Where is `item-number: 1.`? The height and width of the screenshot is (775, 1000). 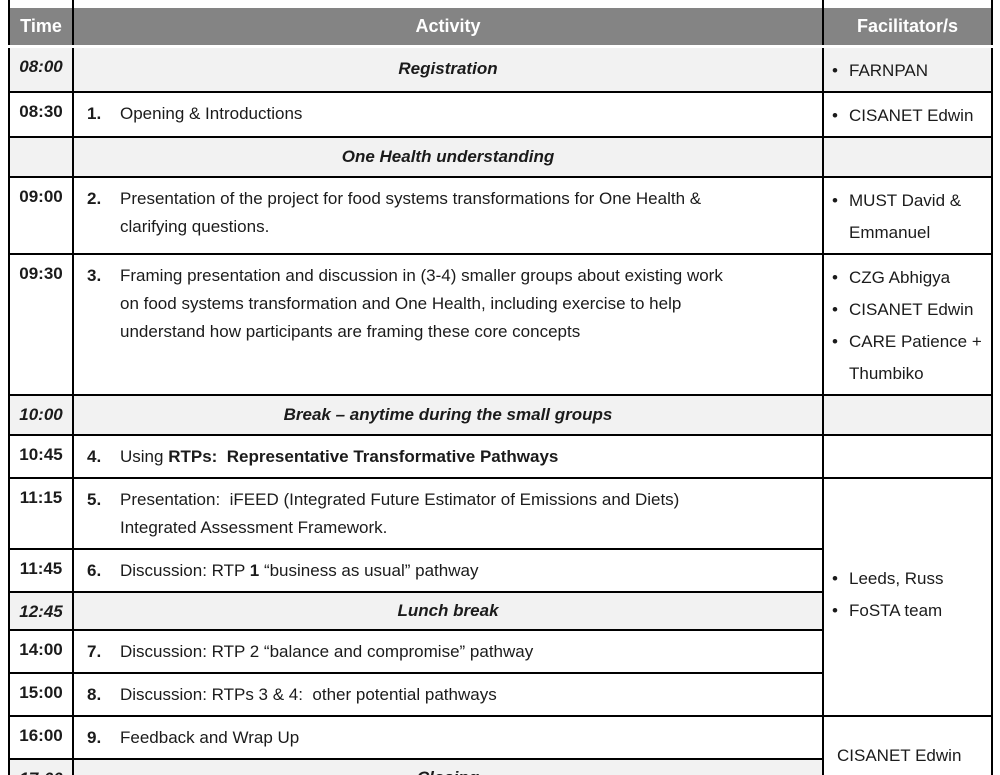 item-number: 1. is located at coordinates (94, 113).